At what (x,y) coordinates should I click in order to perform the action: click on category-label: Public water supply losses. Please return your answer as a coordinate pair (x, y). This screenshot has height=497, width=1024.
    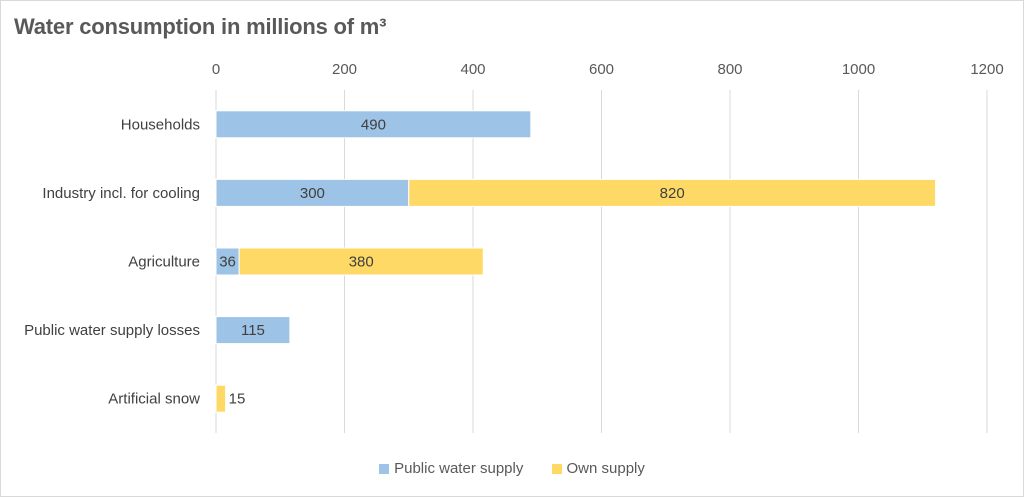
    Looking at the image, I should click on (112, 330).